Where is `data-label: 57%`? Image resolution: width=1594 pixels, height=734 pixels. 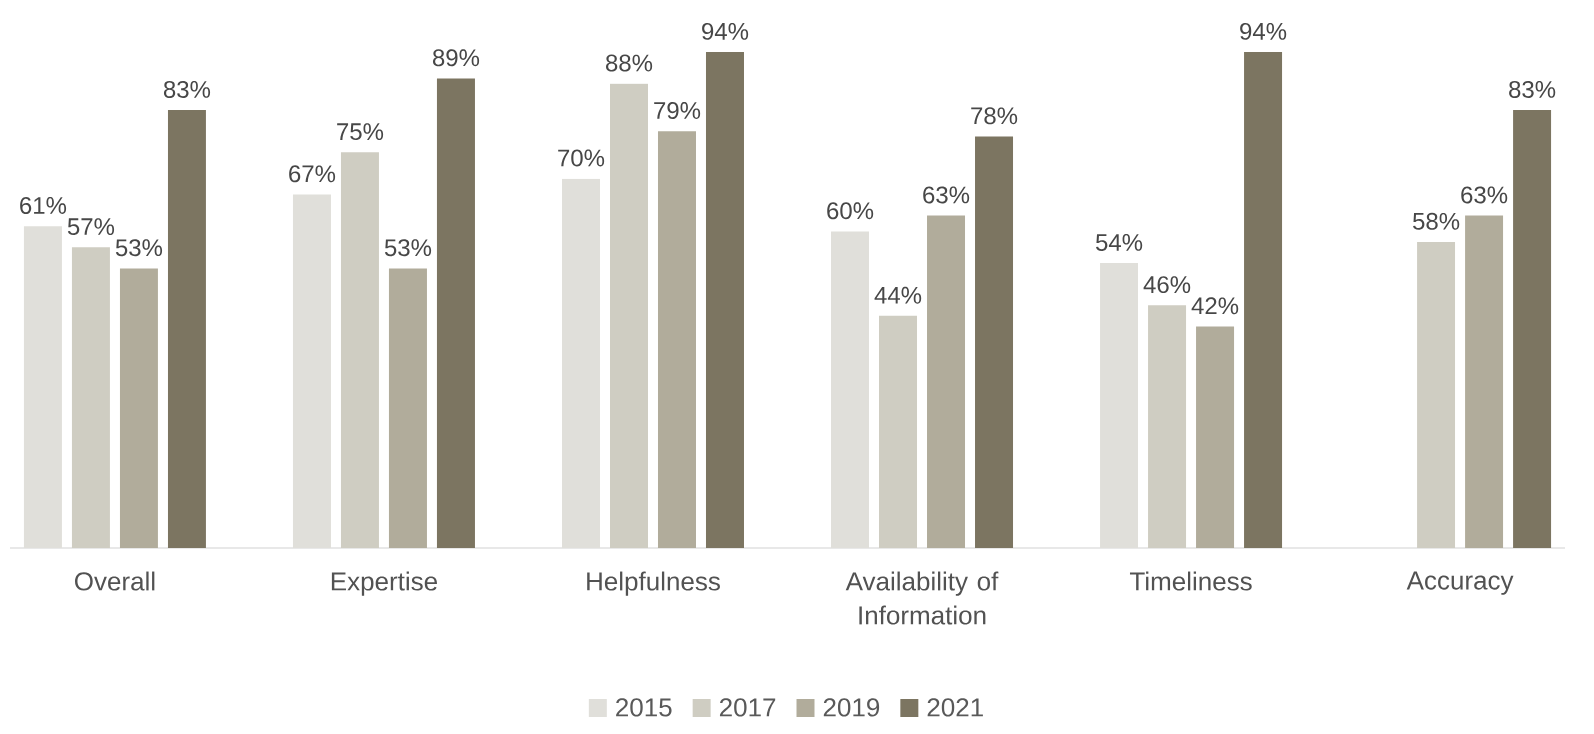 data-label: 57% is located at coordinates (91, 227).